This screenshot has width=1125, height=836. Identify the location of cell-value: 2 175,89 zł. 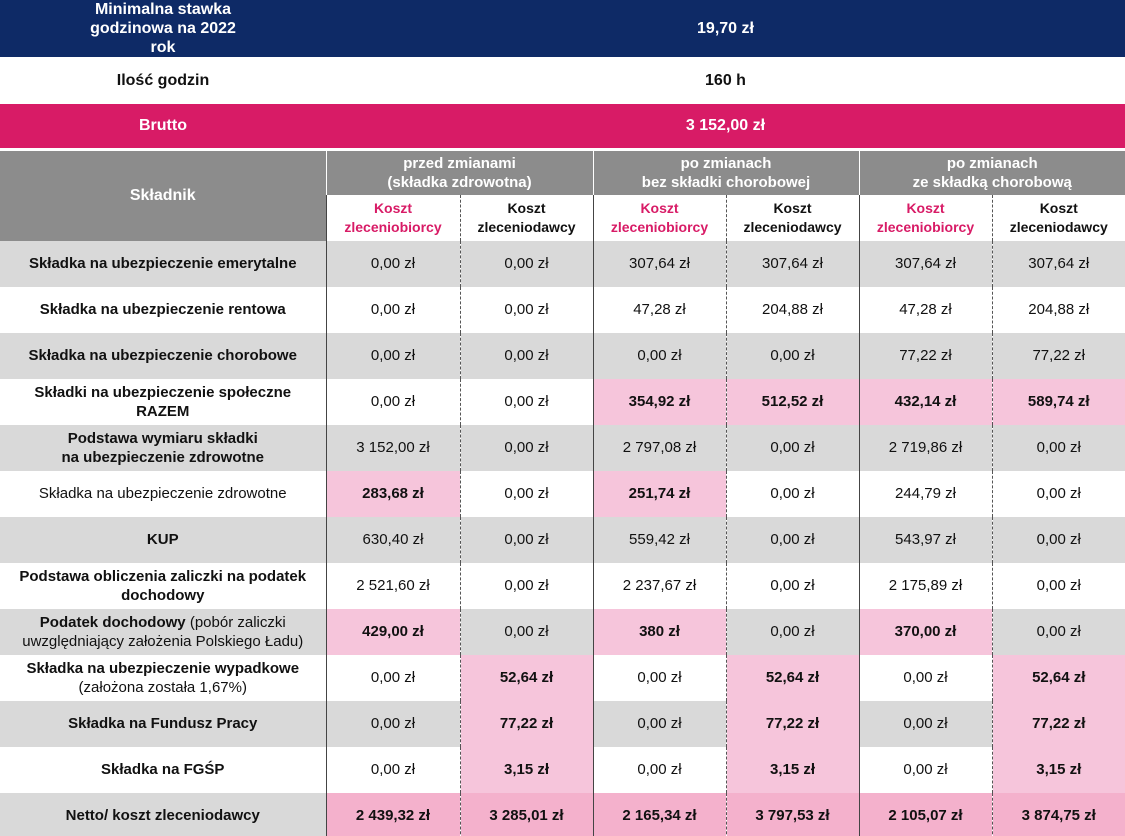
(925, 585).